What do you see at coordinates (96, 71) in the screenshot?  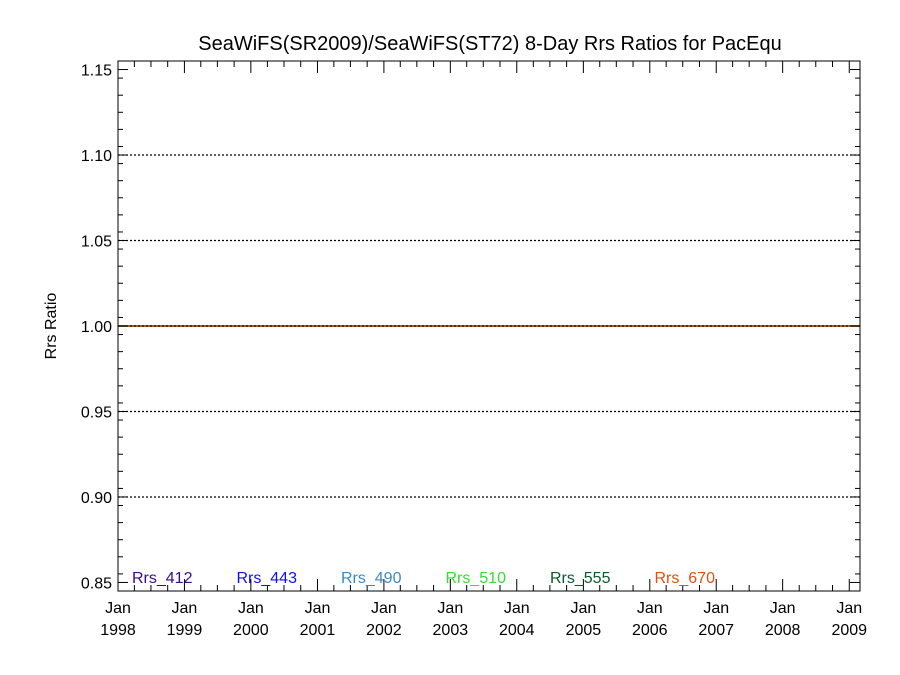 I see `y-tick-label: 1.15` at bounding box center [96, 71].